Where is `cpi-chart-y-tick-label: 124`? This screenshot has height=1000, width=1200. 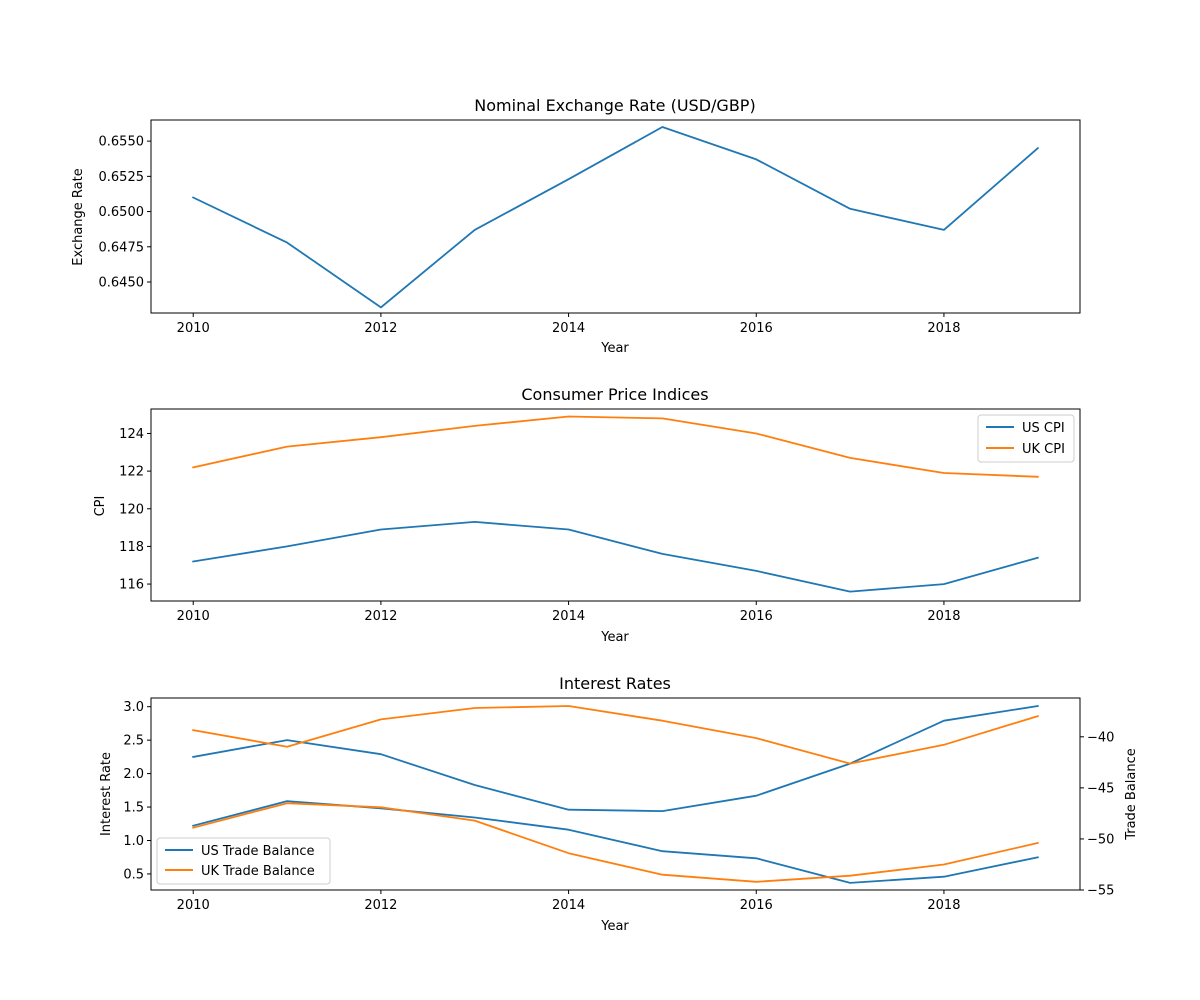 cpi-chart-y-tick-label: 124 is located at coordinates (131, 434).